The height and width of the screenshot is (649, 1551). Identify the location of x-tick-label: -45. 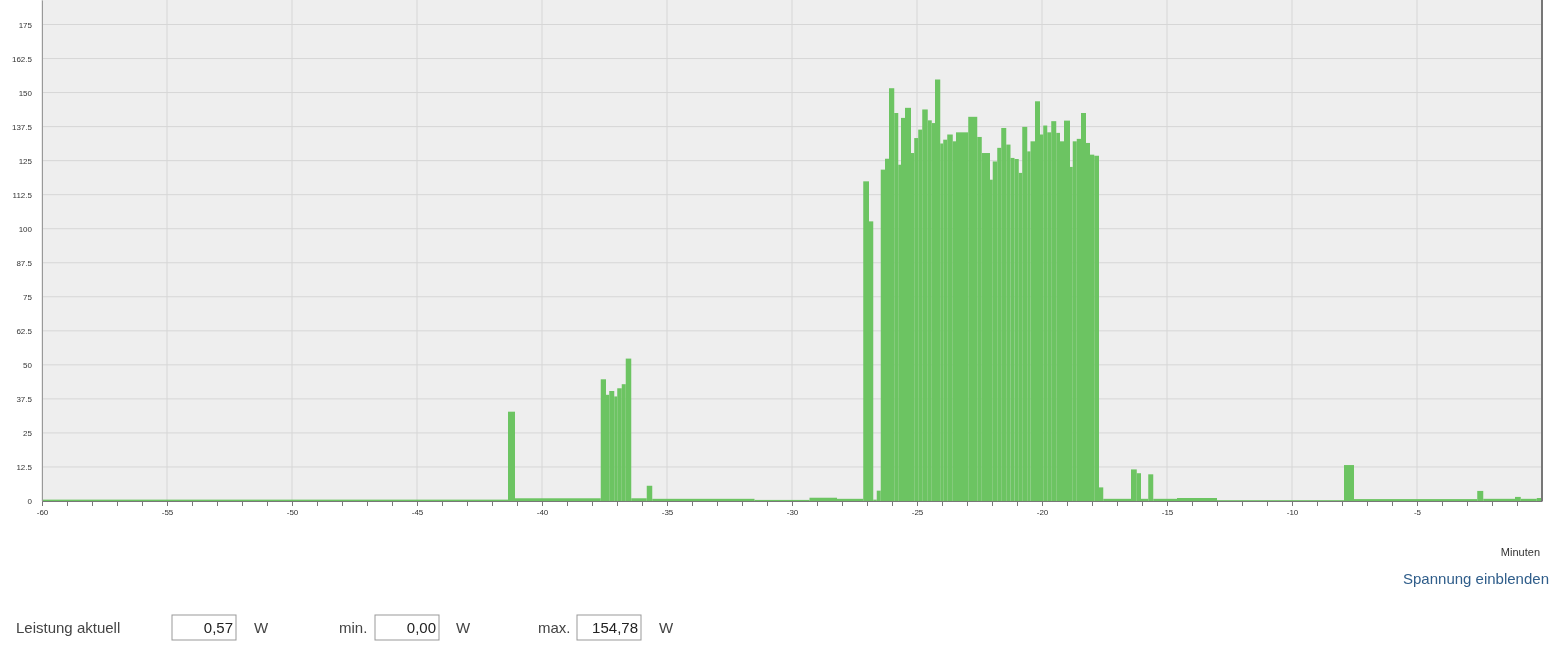
(417, 512).